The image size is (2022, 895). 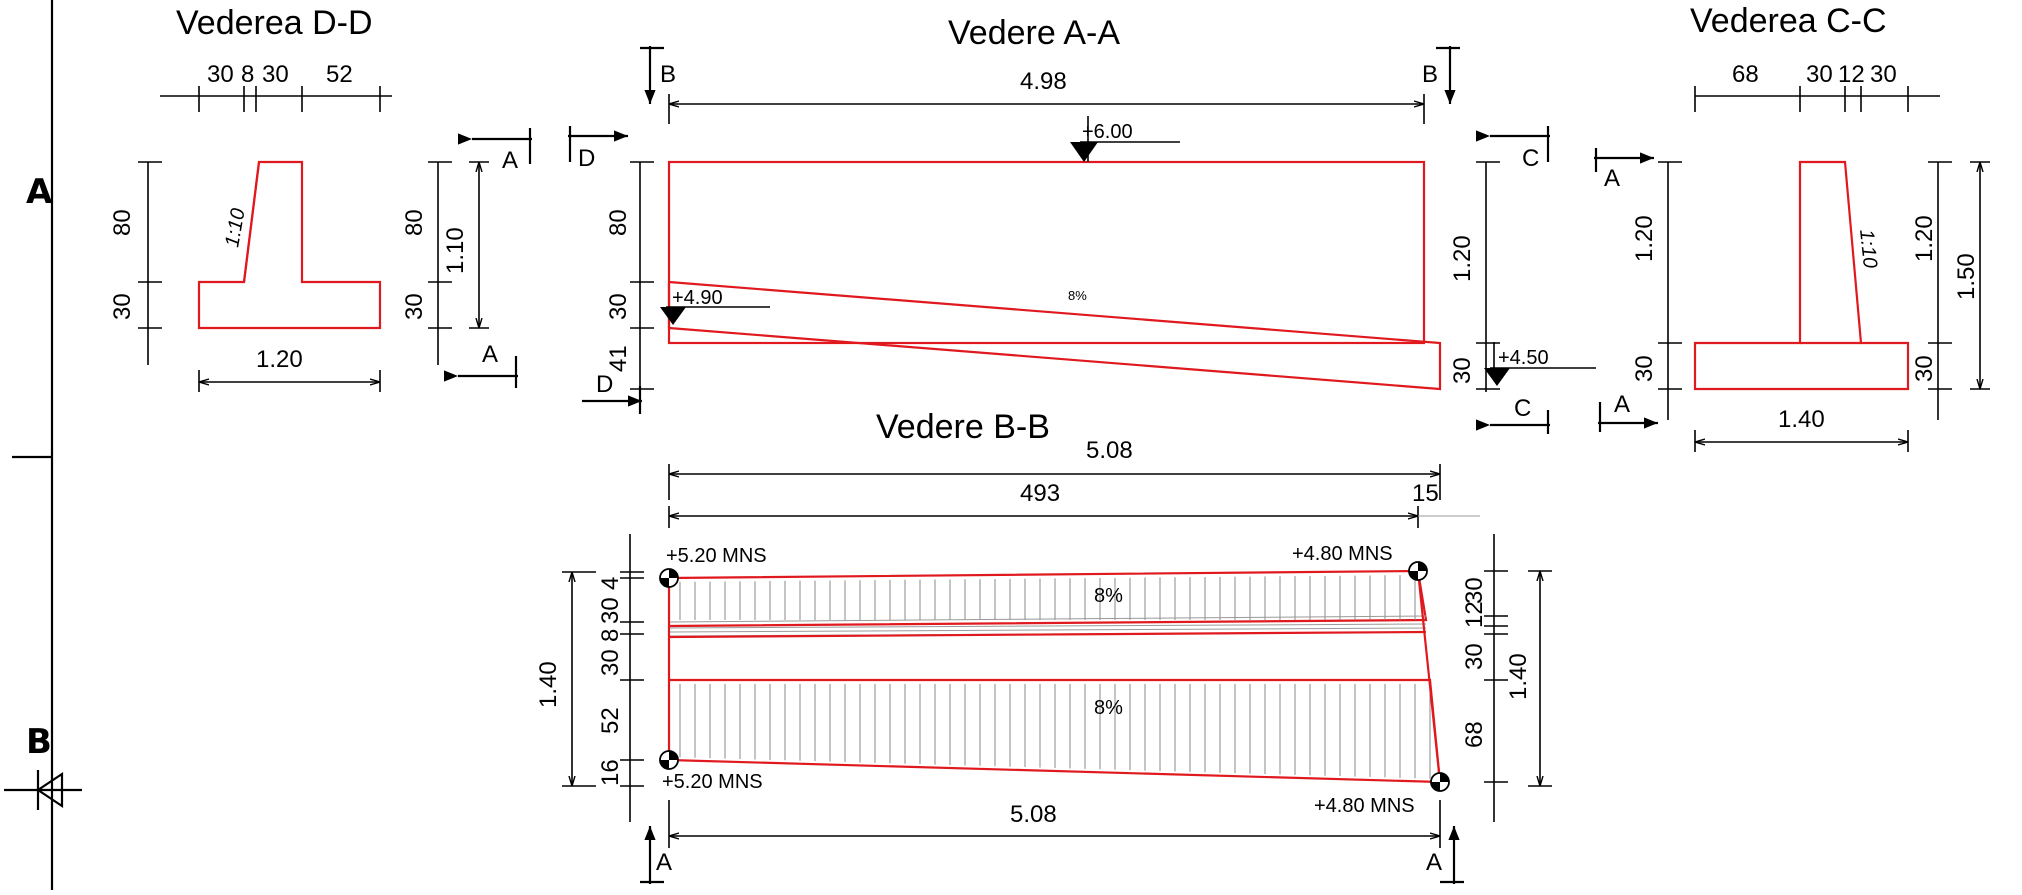 What do you see at coordinates (1474, 656) in the screenshot?
I see `bb-right-dim-3: 30` at bounding box center [1474, 656].